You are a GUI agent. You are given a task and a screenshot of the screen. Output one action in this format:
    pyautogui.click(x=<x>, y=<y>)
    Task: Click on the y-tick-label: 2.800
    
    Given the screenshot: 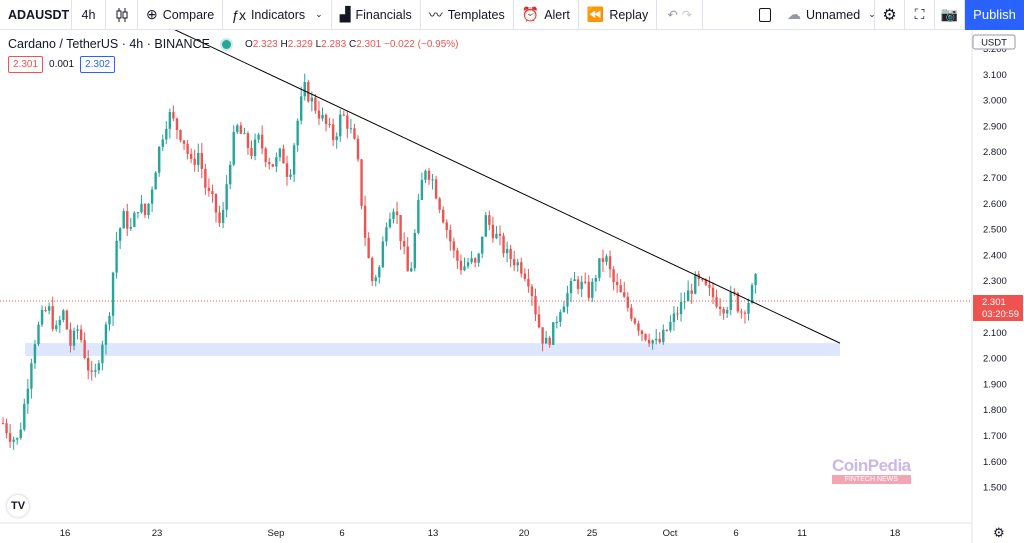 What is the action you would take?
    pyautogui.click(x=995, y=152)
    